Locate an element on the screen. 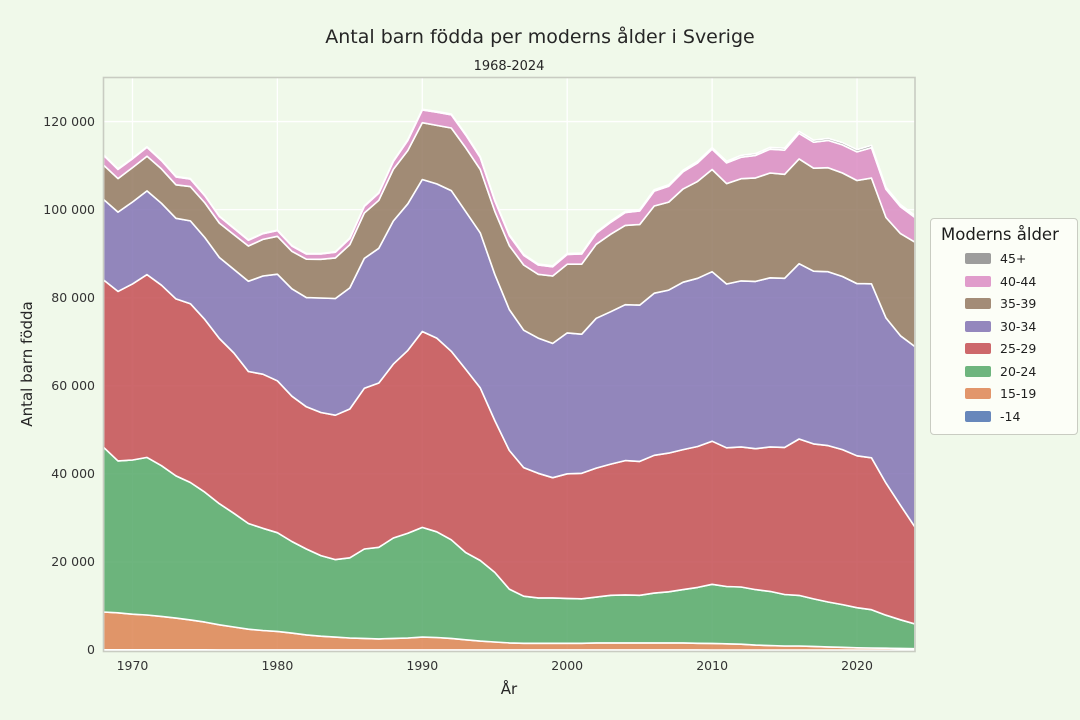  legend-label: 35-39 is located at coordinates (1018, 303).